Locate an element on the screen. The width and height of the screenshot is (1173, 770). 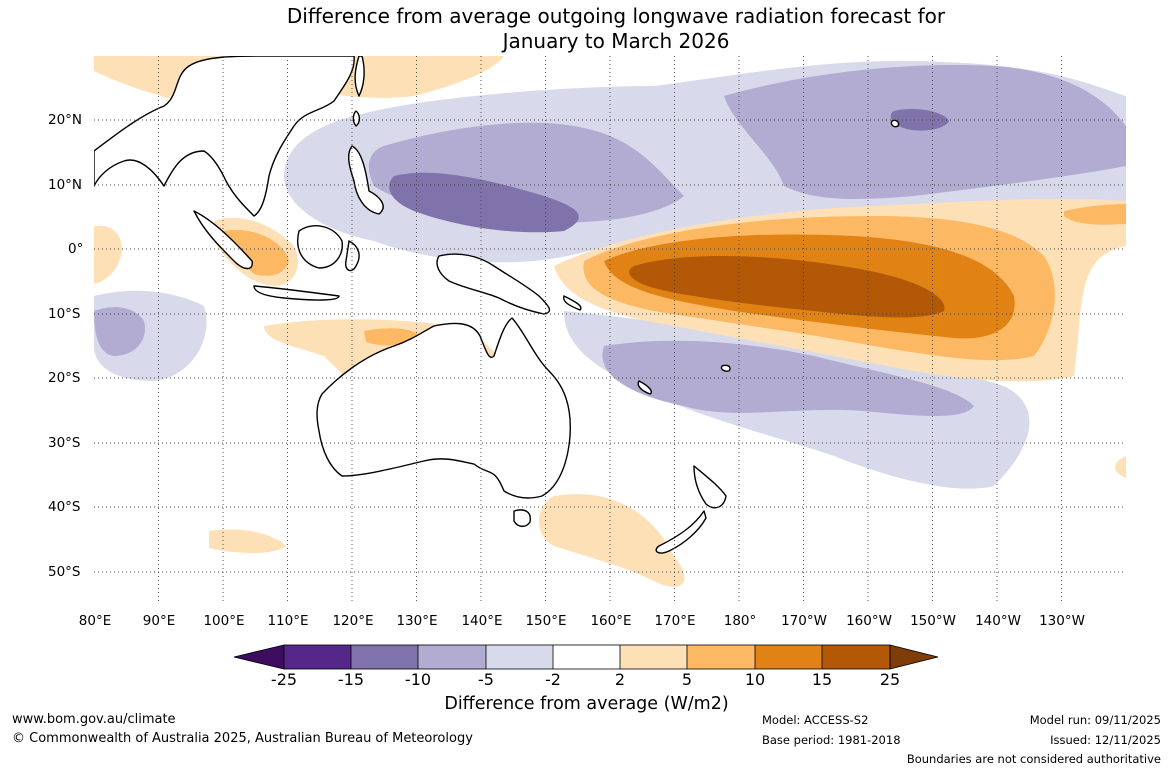
anomaly-fill-dark-negative is located at coordinates (669, 171).